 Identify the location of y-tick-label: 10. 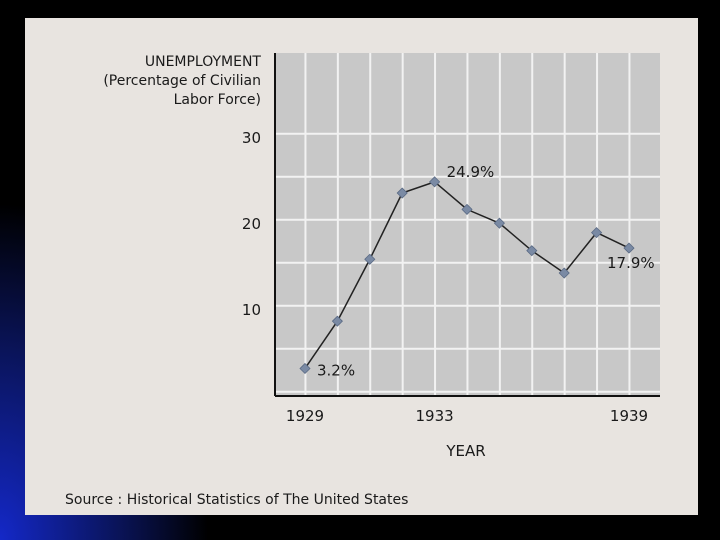
(251, 310).